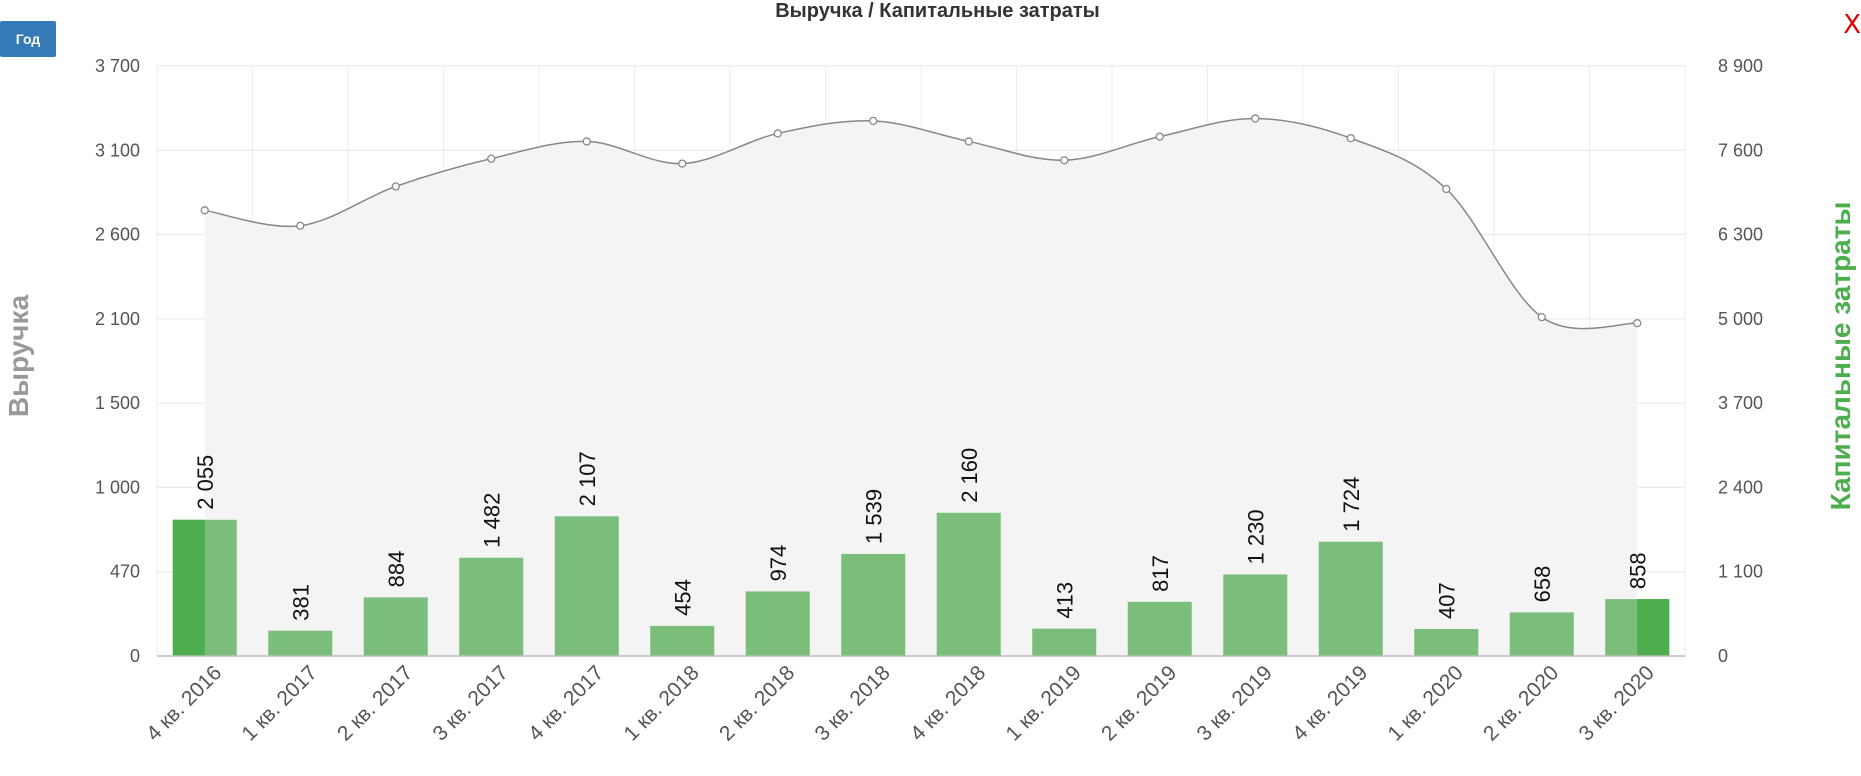  What do you see at coordinates (1740, 150) in the screenshot?
I see `y-right-tick-label: 7 600` at bounding box center [1740, 150].